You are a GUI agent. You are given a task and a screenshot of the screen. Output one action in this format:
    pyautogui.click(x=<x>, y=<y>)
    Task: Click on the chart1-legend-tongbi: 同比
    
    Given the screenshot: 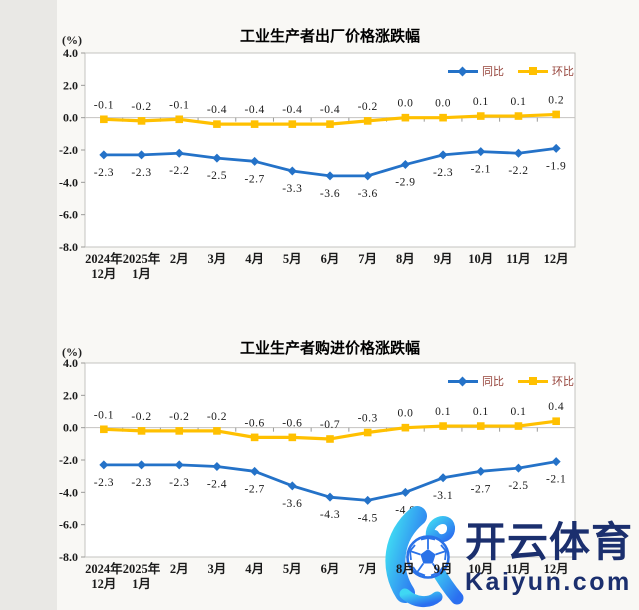 What is the action you would take?
    pyautogui.click(x=476, y=71)
    